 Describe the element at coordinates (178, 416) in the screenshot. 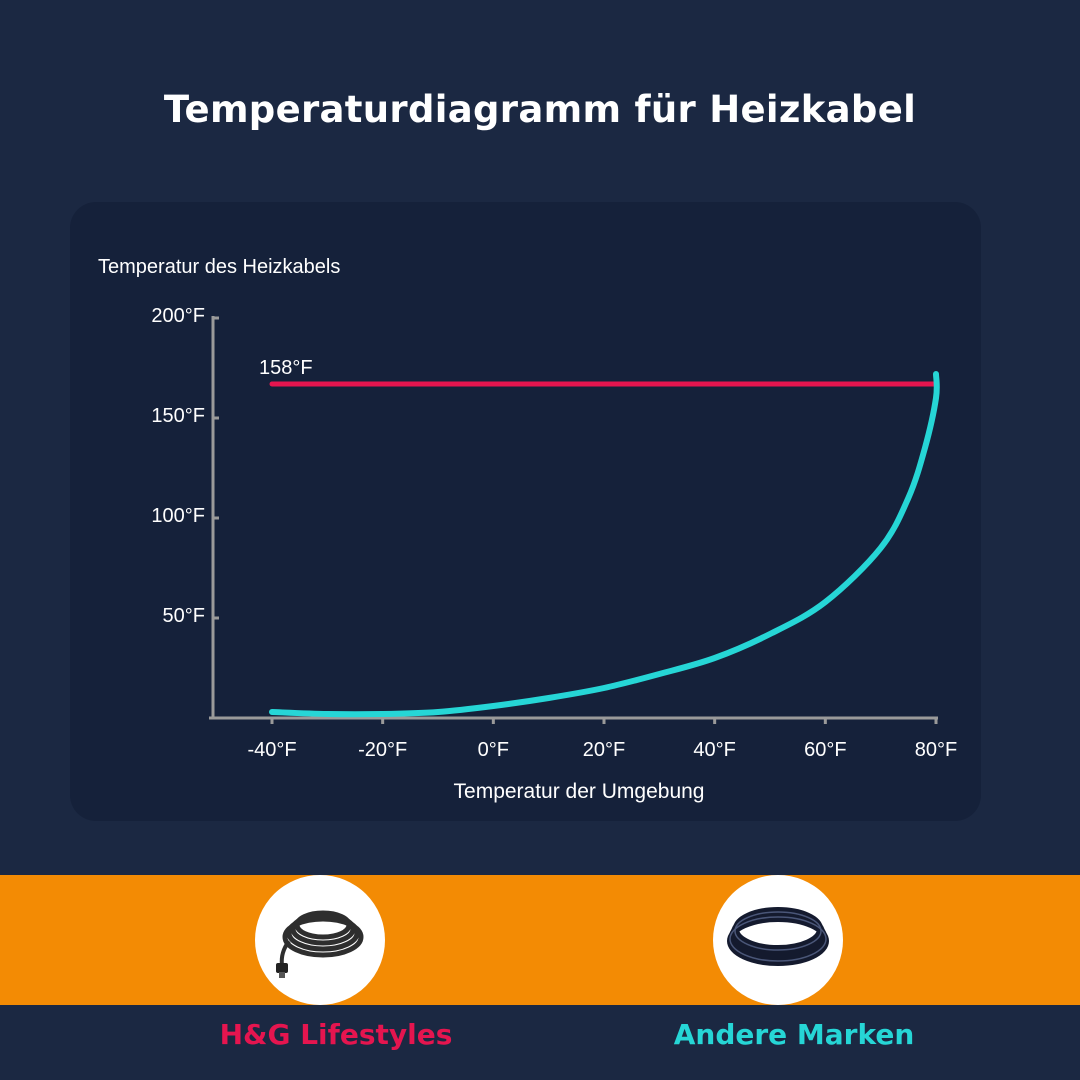

I see `y-tick-label: 150°F` at that location.